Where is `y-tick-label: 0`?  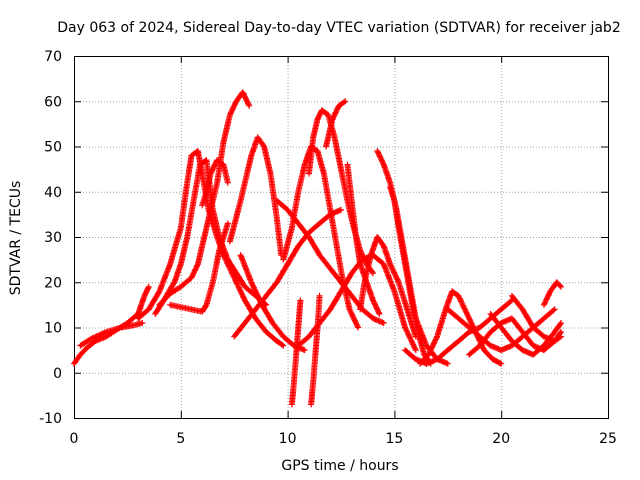
y-tick-label: 0 is located at coordinates (57, 374).